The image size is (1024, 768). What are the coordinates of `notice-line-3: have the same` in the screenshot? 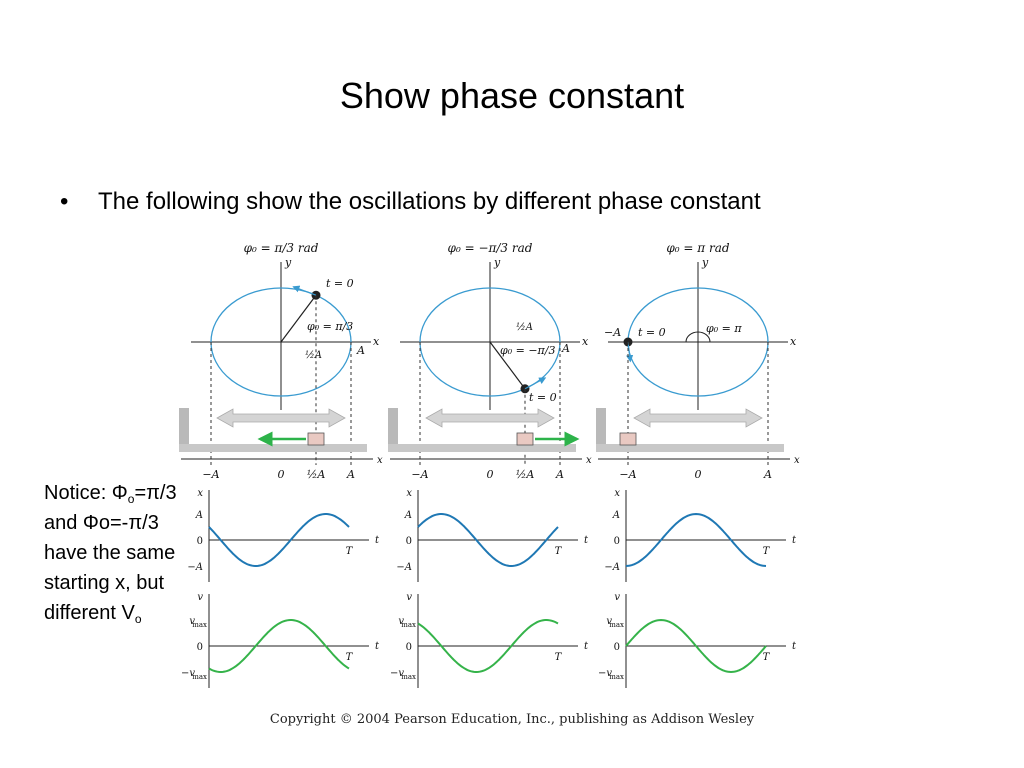 It's located at (110, 553).